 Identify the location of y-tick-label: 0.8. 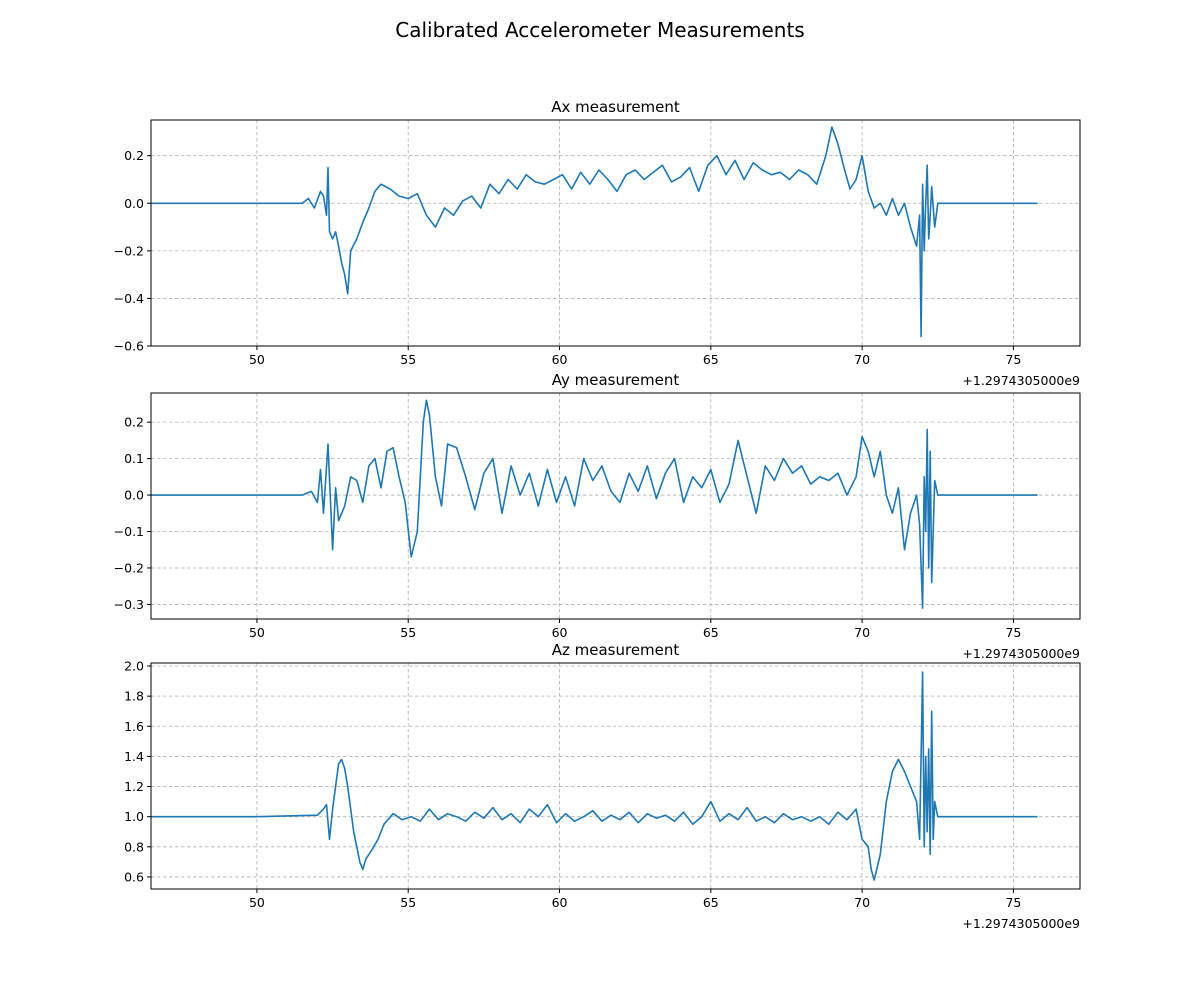
(134, 846).